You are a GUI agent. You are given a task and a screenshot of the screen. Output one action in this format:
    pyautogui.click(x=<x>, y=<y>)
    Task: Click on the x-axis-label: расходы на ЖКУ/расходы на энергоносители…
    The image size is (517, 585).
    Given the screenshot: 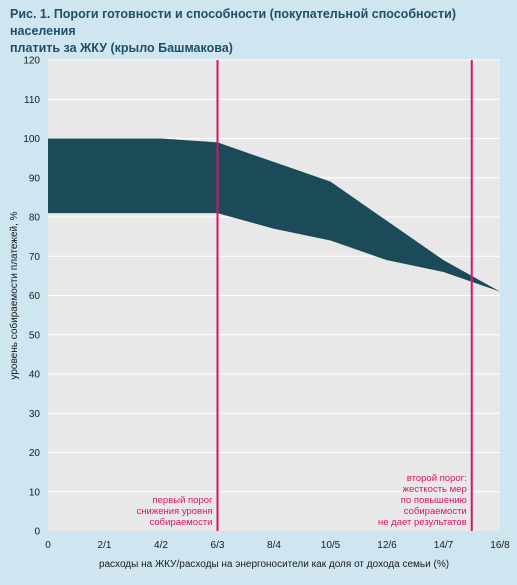 What is the action you would take?
    pyautogui.click(x=274, y=564)
    